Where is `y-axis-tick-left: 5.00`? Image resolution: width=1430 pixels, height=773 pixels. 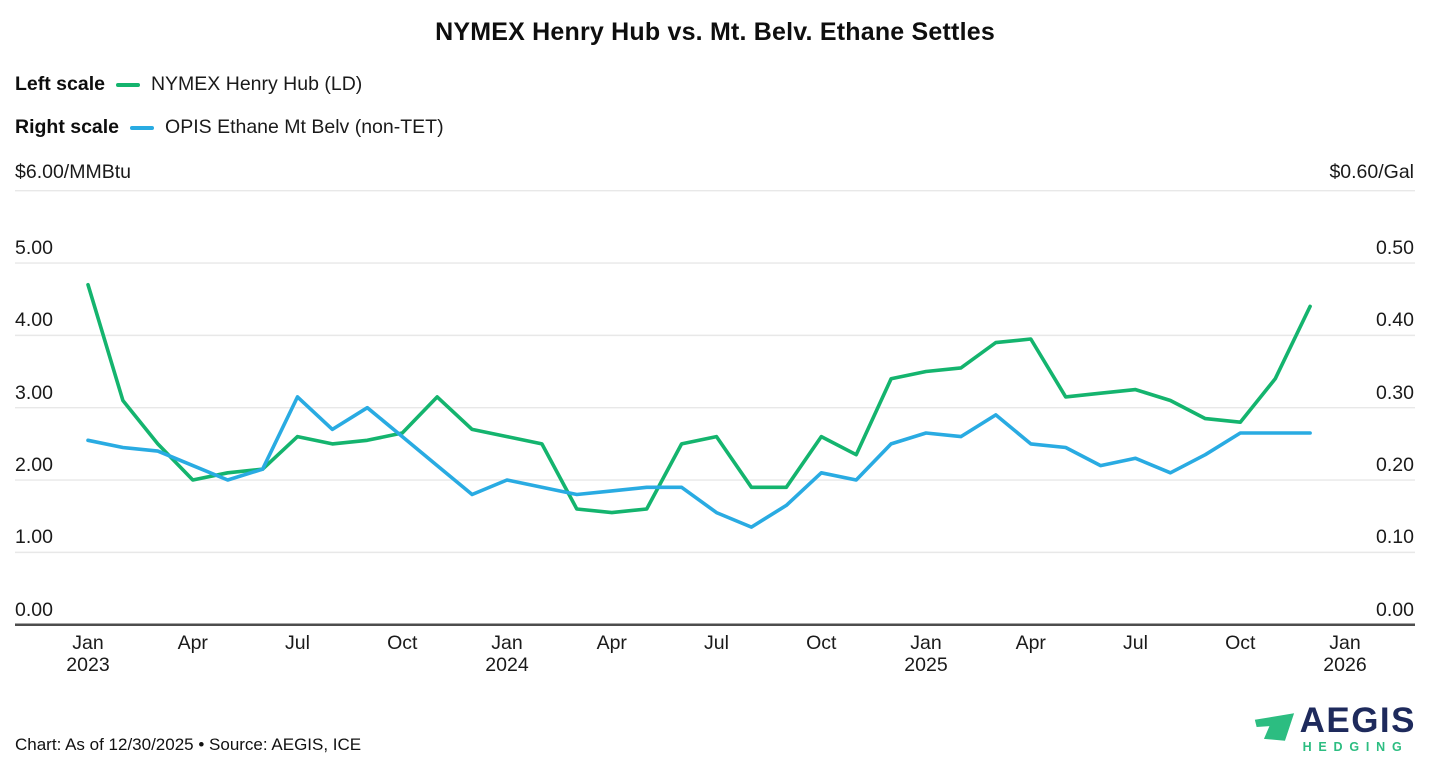 y-axis-tick-left: 5.00 is located at coordinates (34, 248).